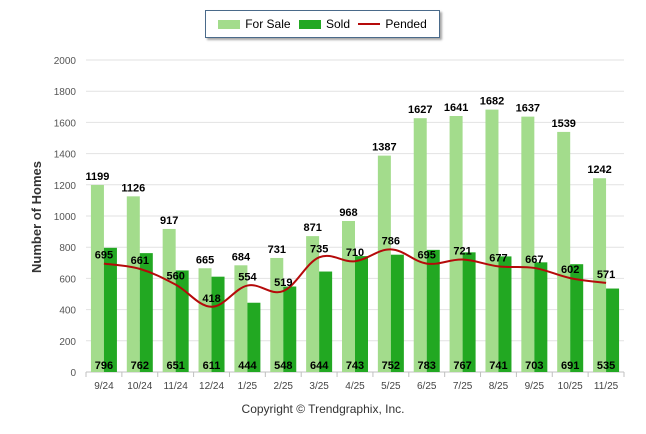 The width and height of the screenshot is (646, 434). Describe the element at coordinates (492, 102) in the screenshot. I see `label-for-sale: 1682` at that location.